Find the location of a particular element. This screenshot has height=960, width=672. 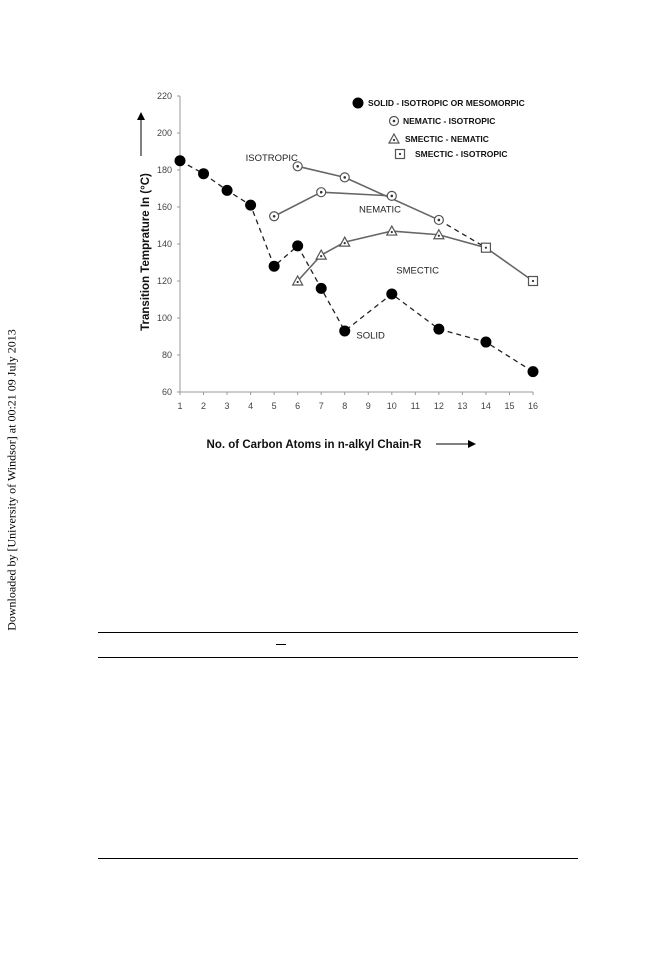

legend-label-1: SOLID - ISOTROPIC OR MESOMORPIC is located at coordinates (446, 103).